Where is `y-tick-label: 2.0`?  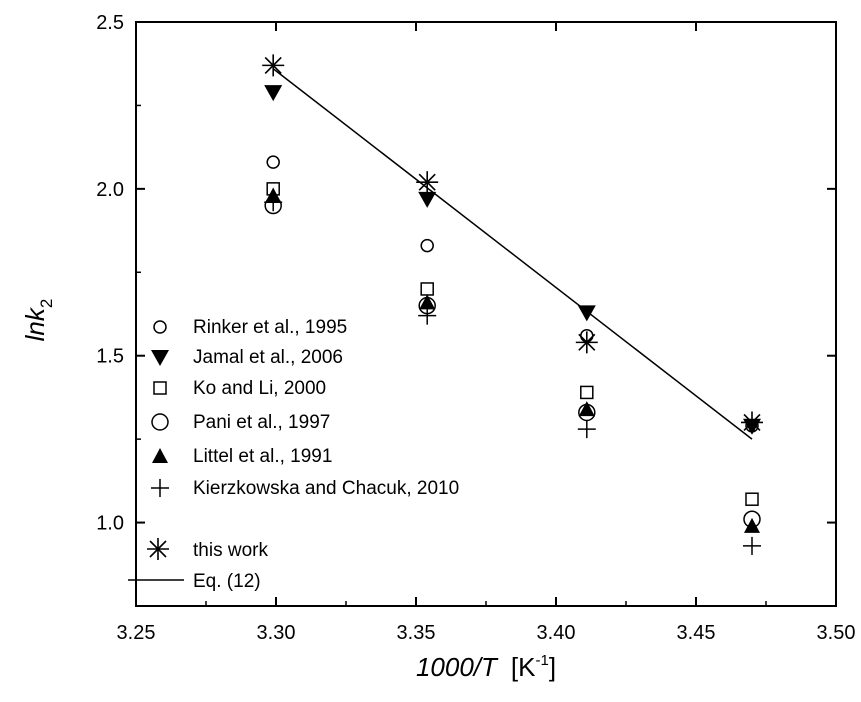 y-tick-label: 2.0 is located at coordinates (110, 190).